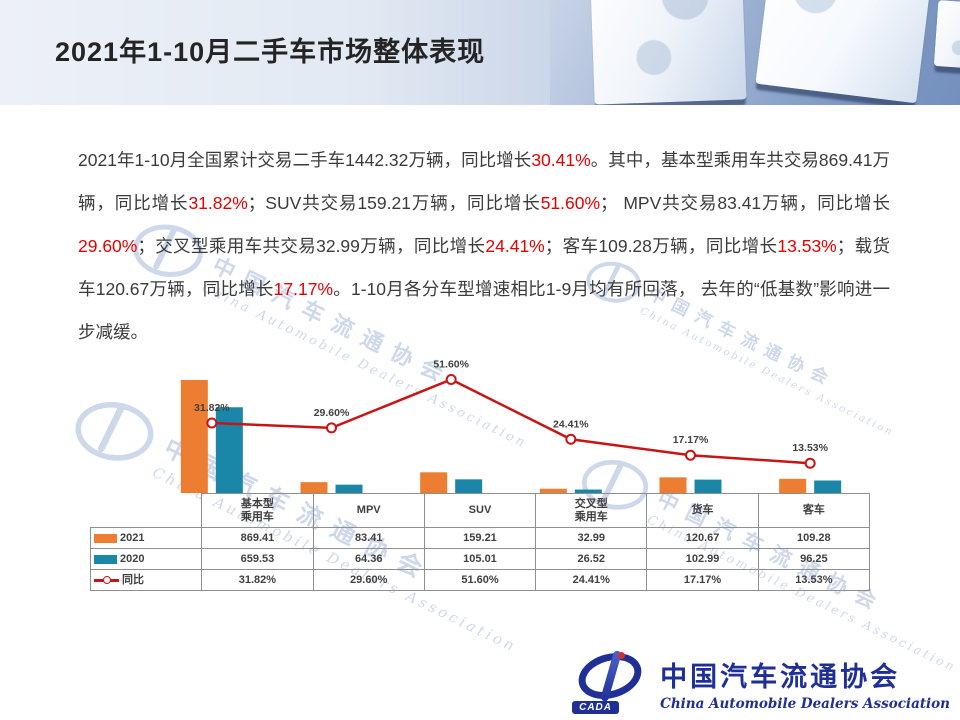  I want to click on yoy-data-label: 13.53%, so click(810, 448).